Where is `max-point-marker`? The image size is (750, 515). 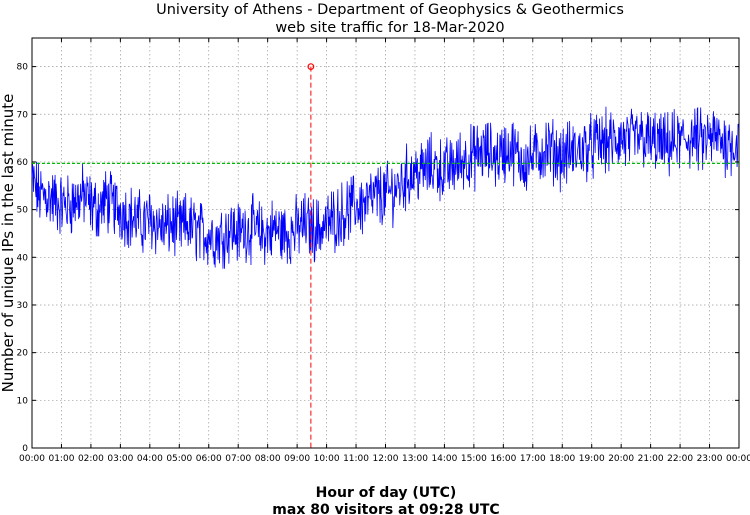 max-point-marker is located at coordinates (311, 67).